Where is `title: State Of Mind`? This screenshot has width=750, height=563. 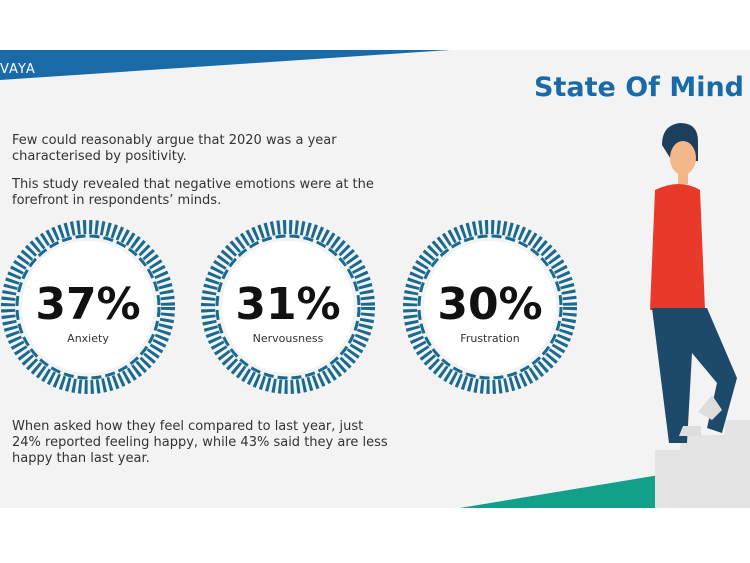 title: State Of Mind is located at coordinates (639, 87).